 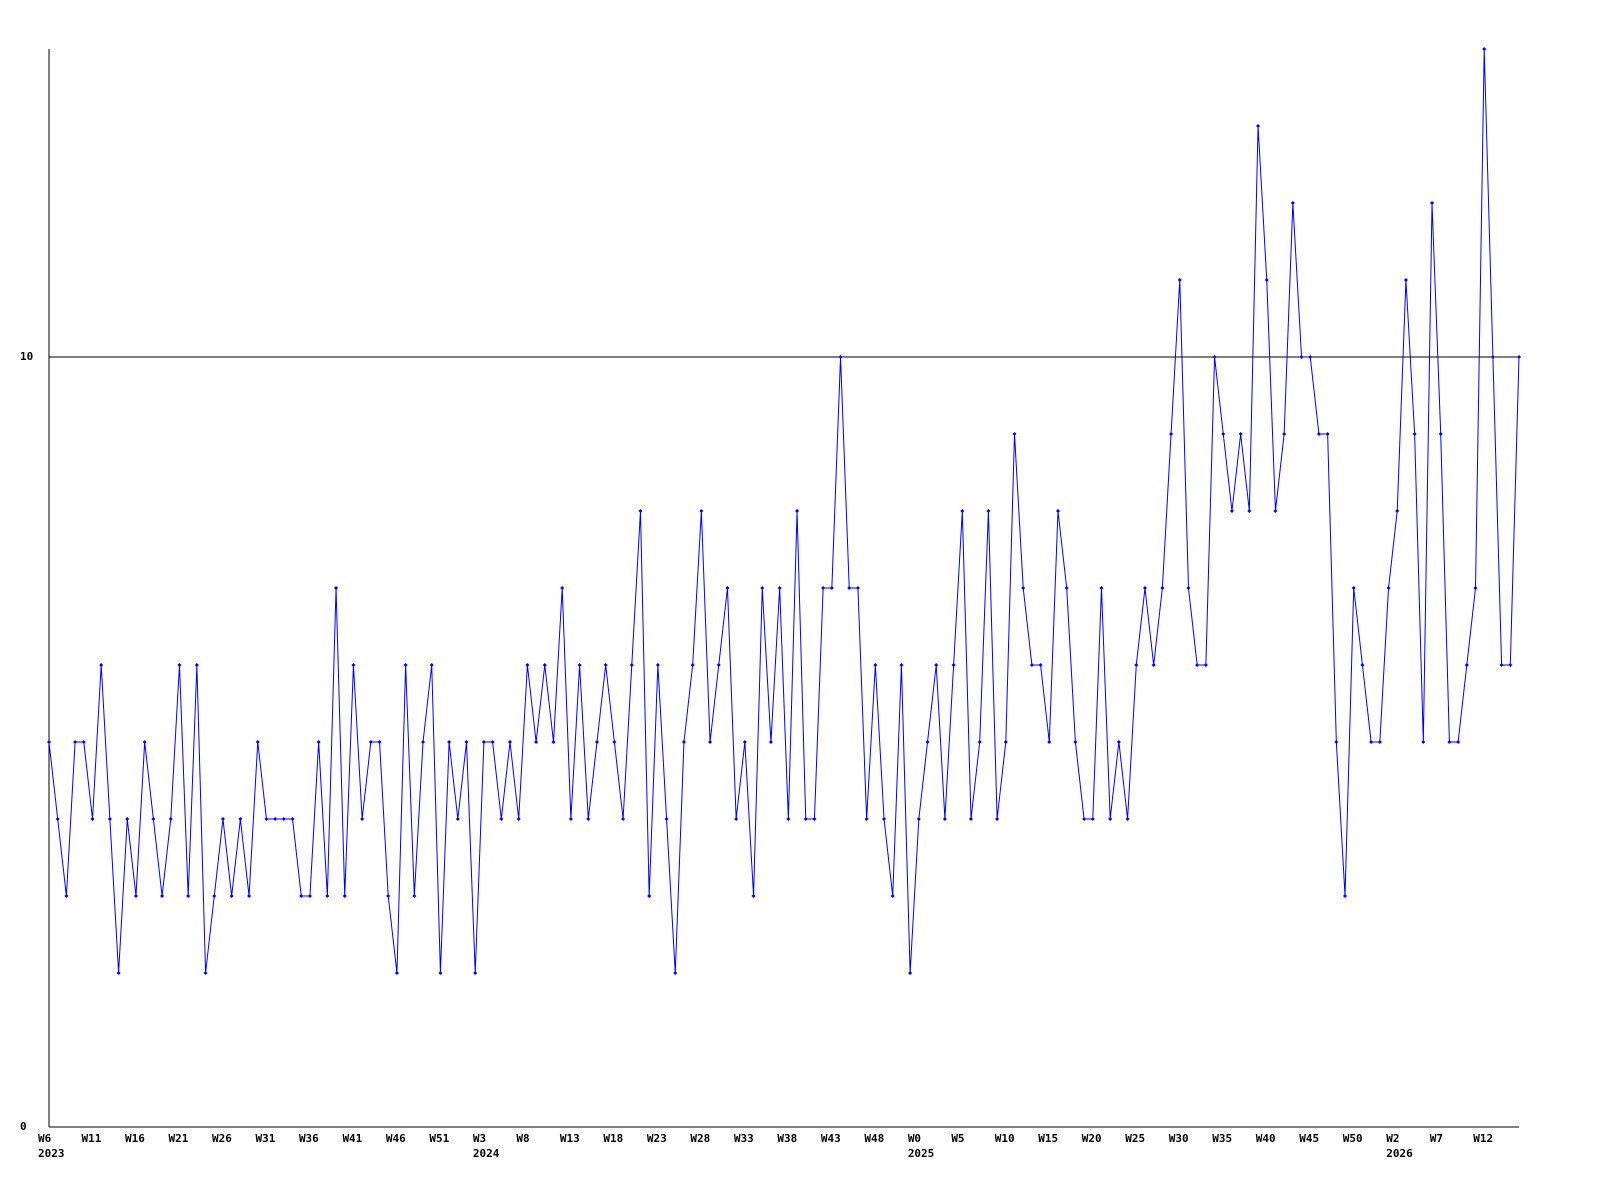 I want to click on x-tick-label: W33, so click(x=744, y=1138).